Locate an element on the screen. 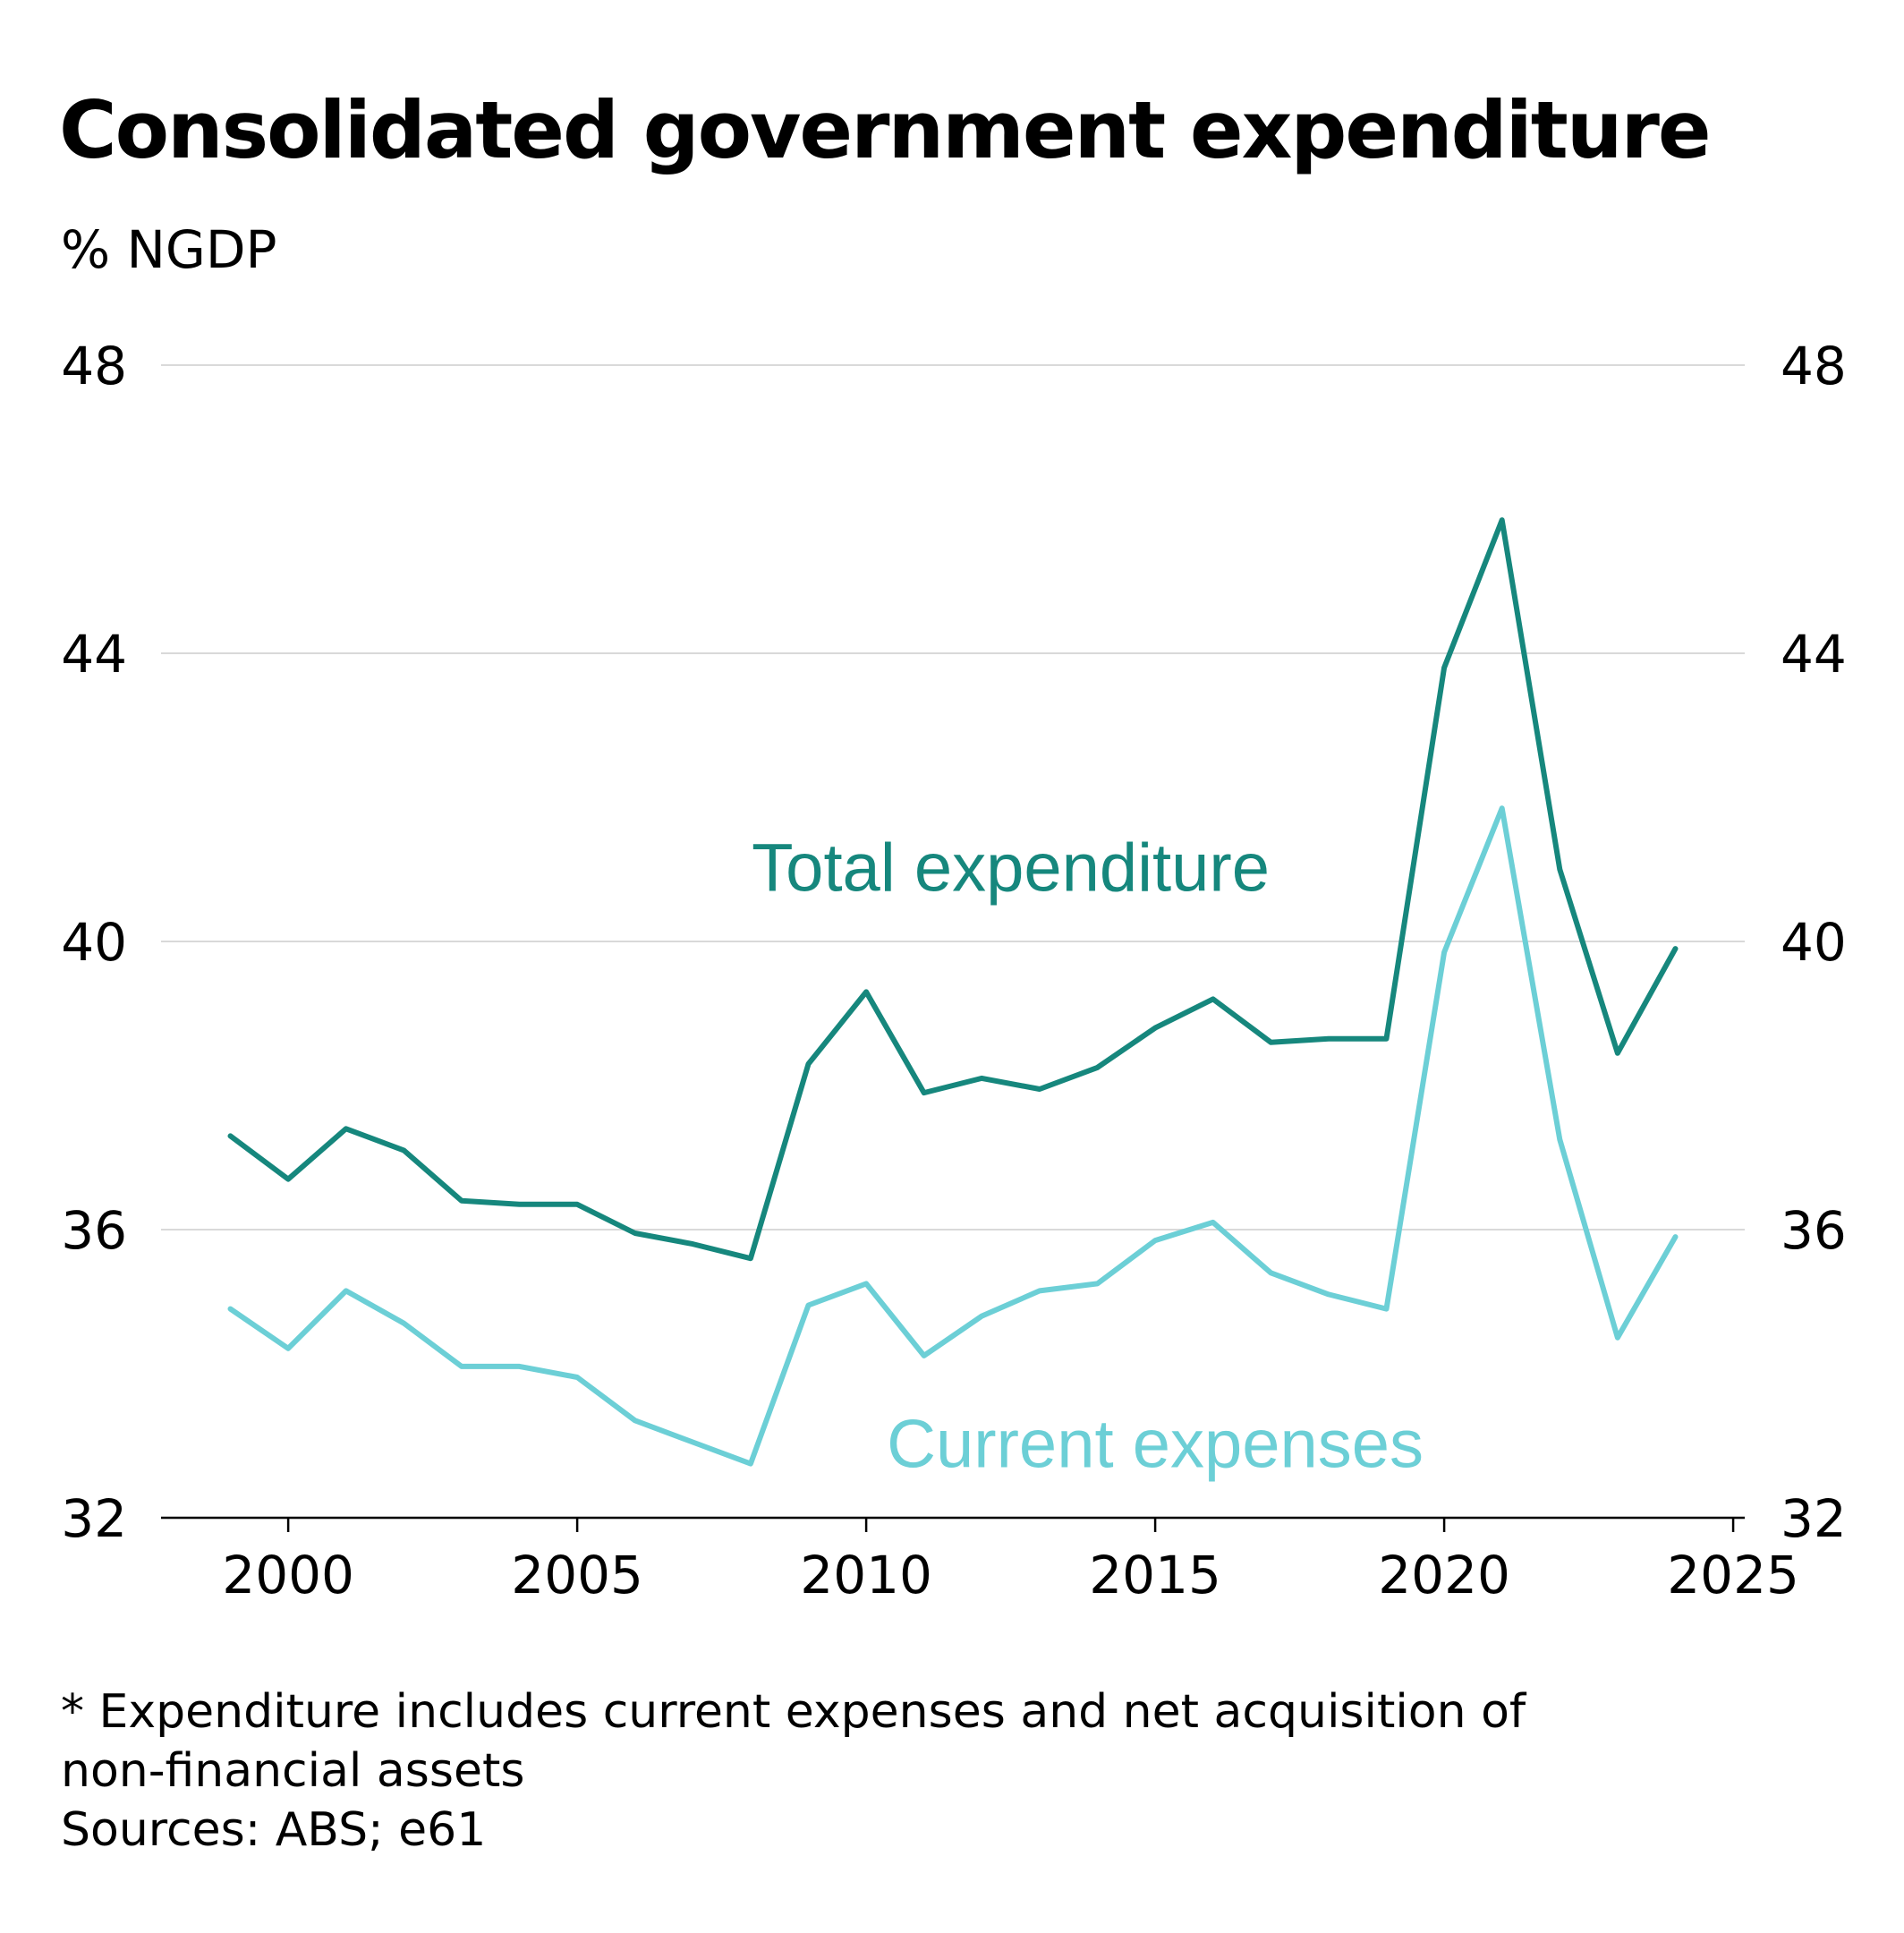 The image size is (1904, 1933). x-tick-label-2010: 2010 is located at coordinates (866, 1575).